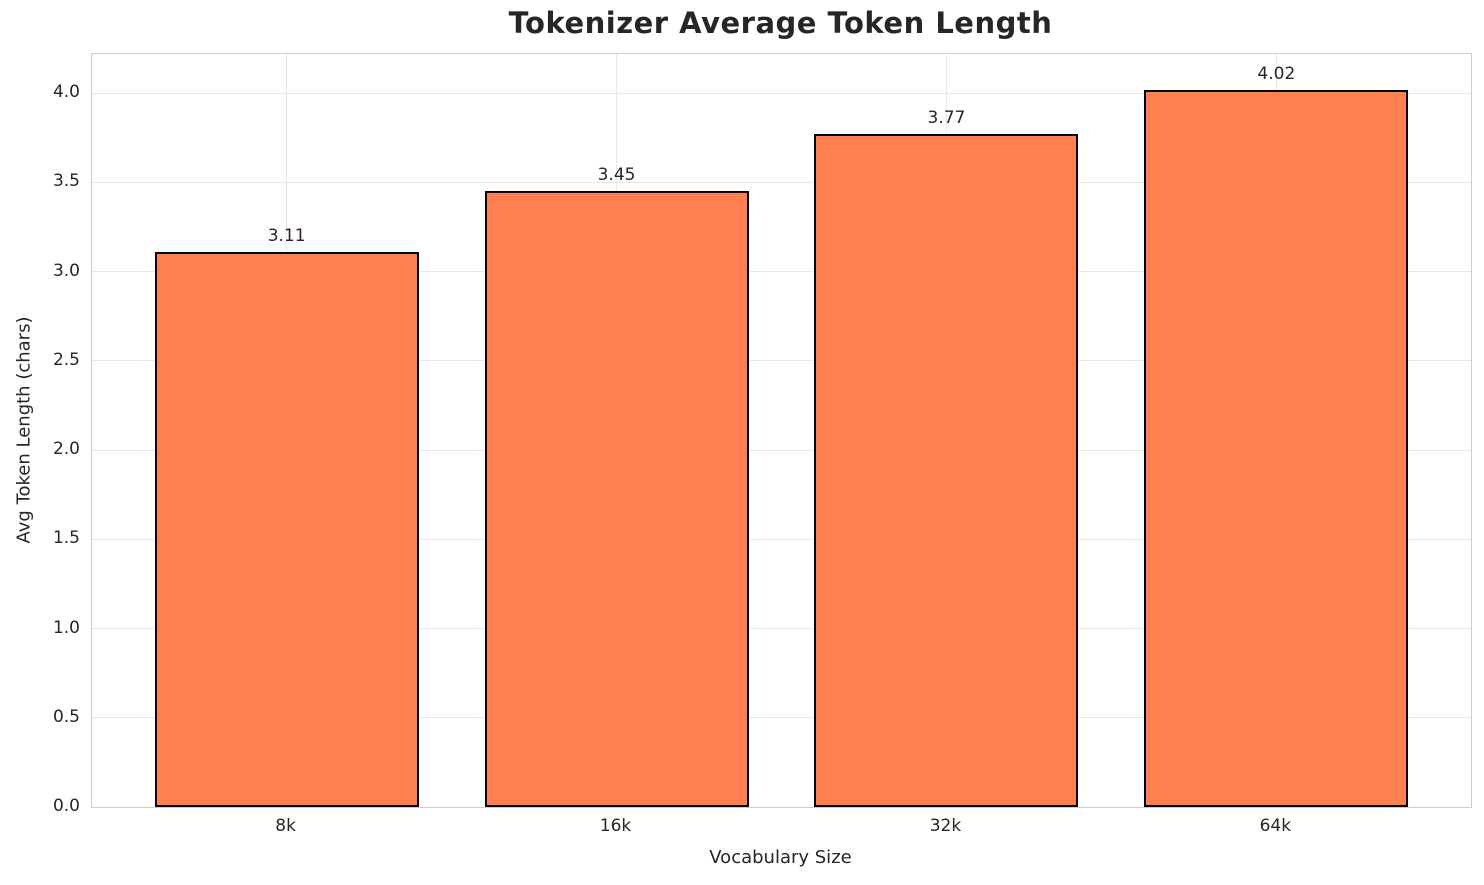 The height and width of the screenshot is (885, 1484). Describe the element at coordinates (66, 92) in the screenshot. I see `y-tick-label: 4.0` at that location.